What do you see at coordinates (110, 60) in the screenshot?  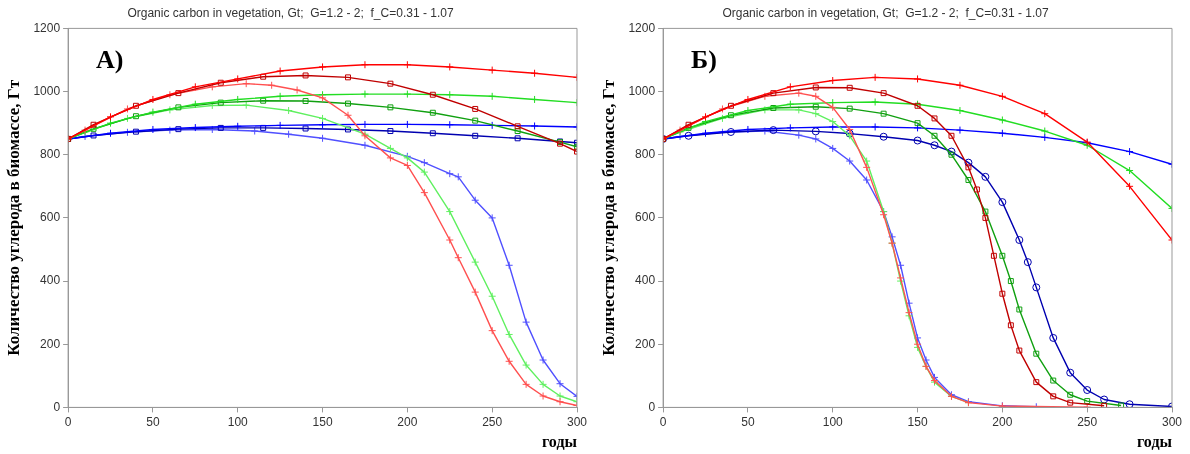 I see `annotation: А)` at bounding box center [110, 60].